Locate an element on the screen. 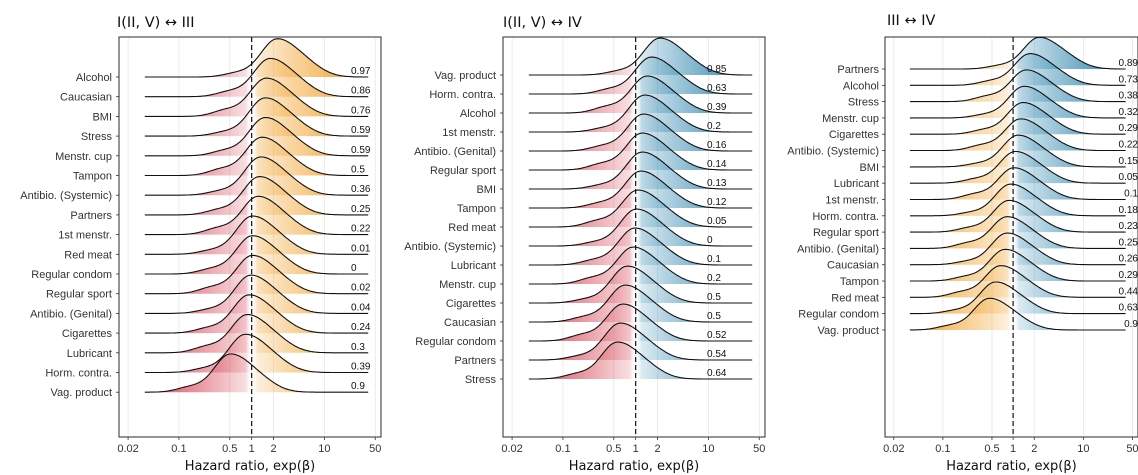  ridge-value-label: 0.1 is located at coordinates (714, 259).